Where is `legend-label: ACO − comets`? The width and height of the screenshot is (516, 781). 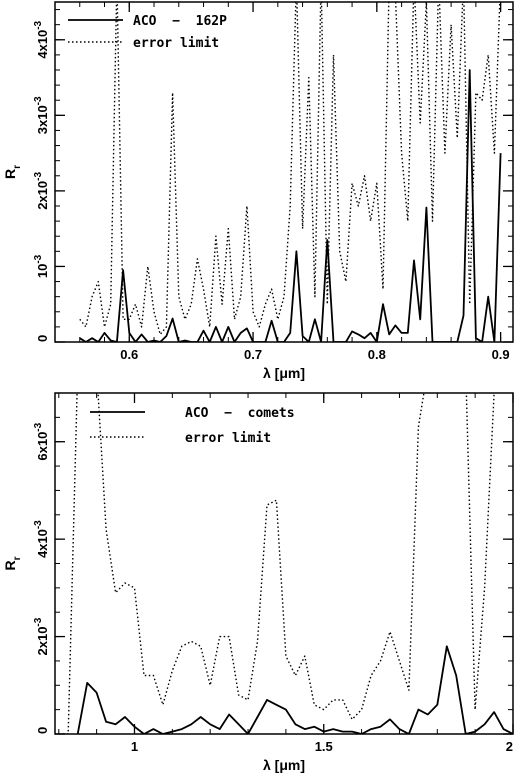
legend-label: ACO − comets is located at coordinates (240, 413).